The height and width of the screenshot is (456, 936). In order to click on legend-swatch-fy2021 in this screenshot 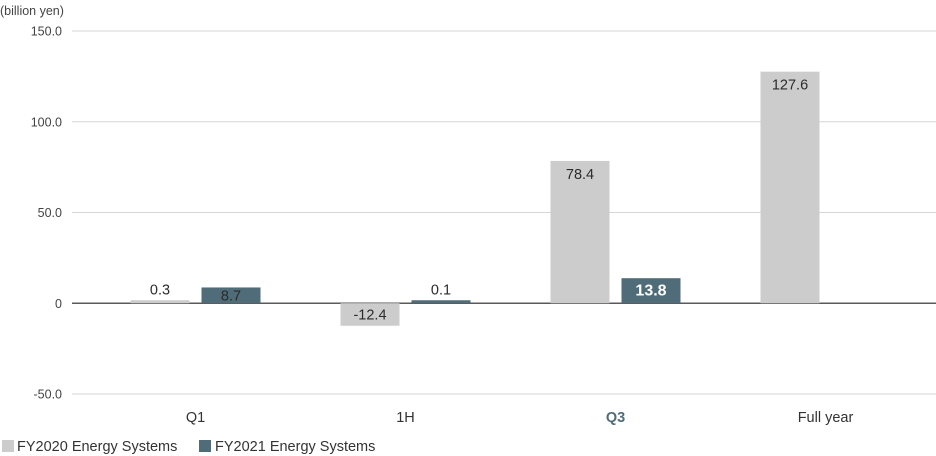, I will do `click(205, 446)`.